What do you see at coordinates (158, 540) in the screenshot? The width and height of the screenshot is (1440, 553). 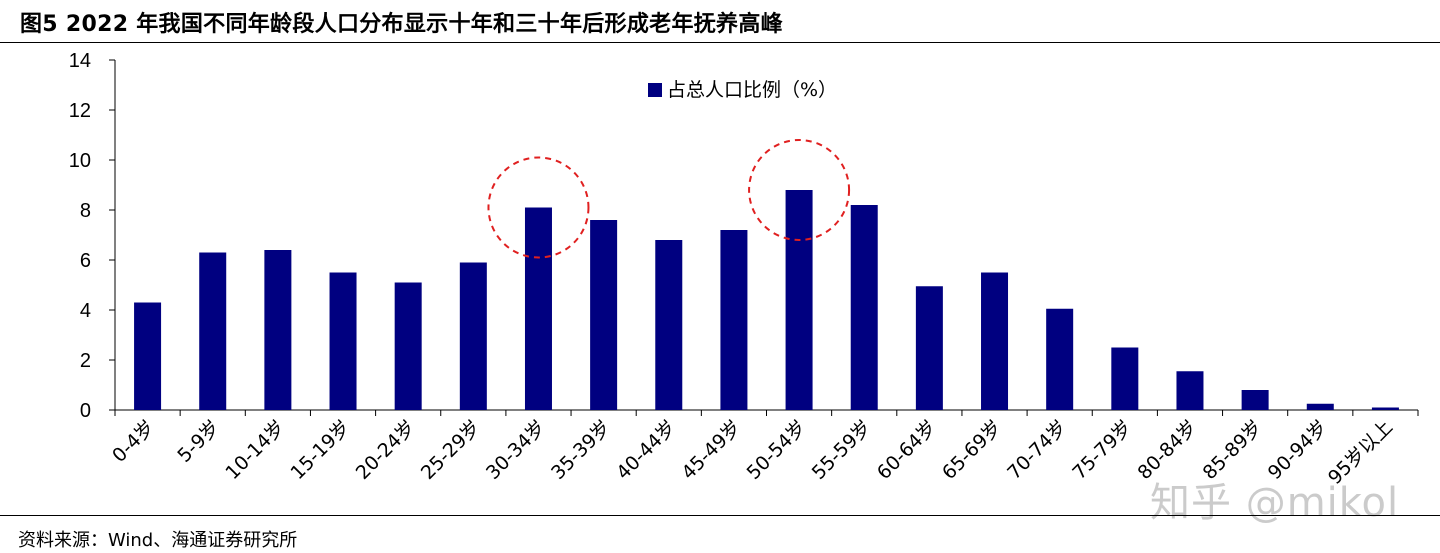 I see `source-note: 资料来源：Wind、海通证券研究所` at bounding box center [158, 540].